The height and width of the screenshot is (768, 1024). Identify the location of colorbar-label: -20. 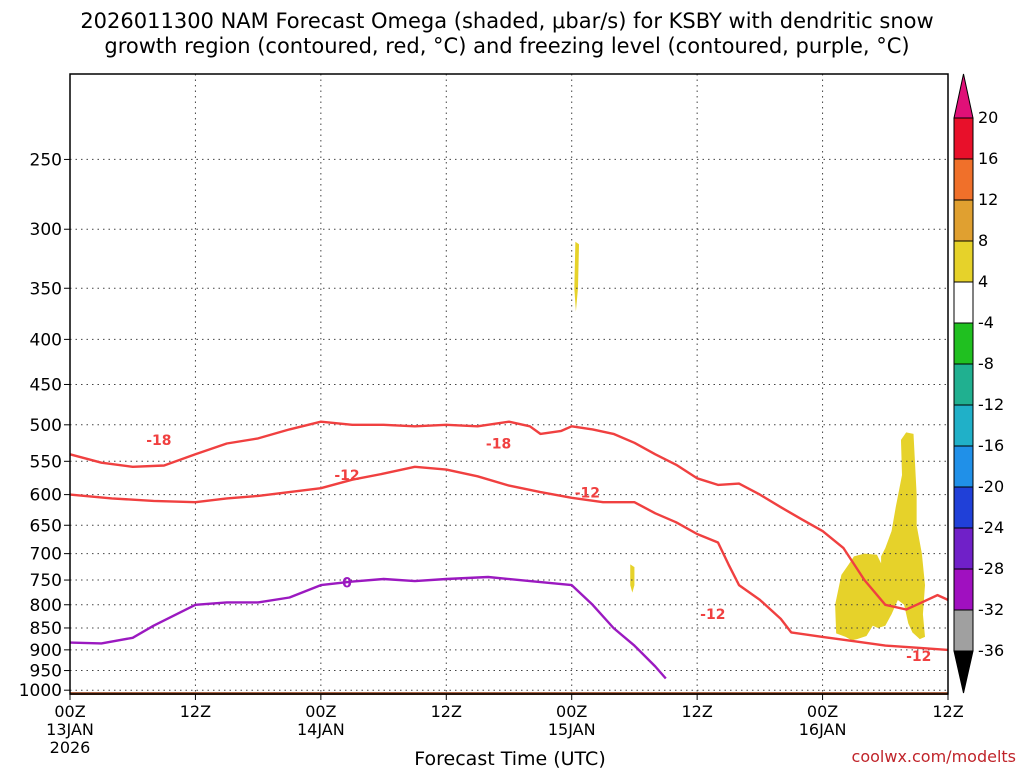
(991, 486).